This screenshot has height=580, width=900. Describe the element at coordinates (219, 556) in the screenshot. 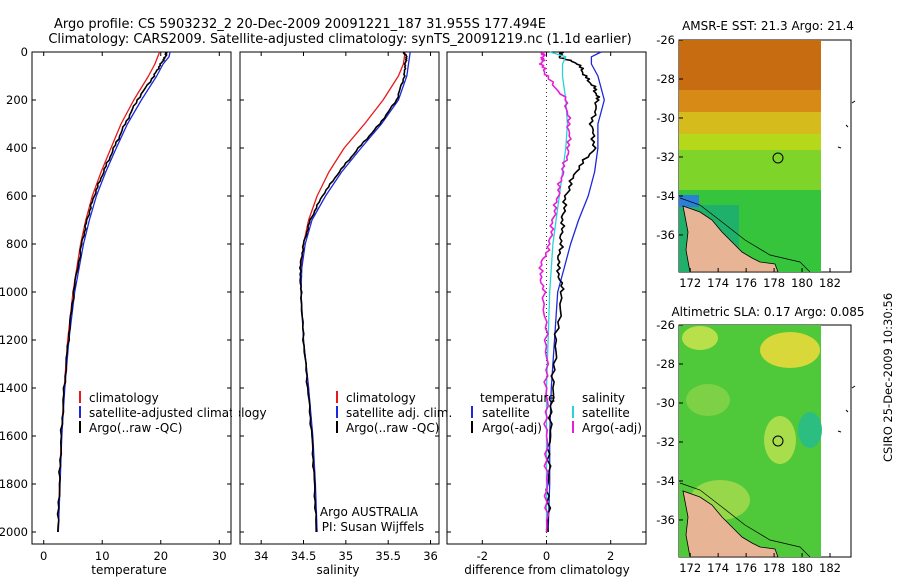

I see `xtick-label: 30` at that location.